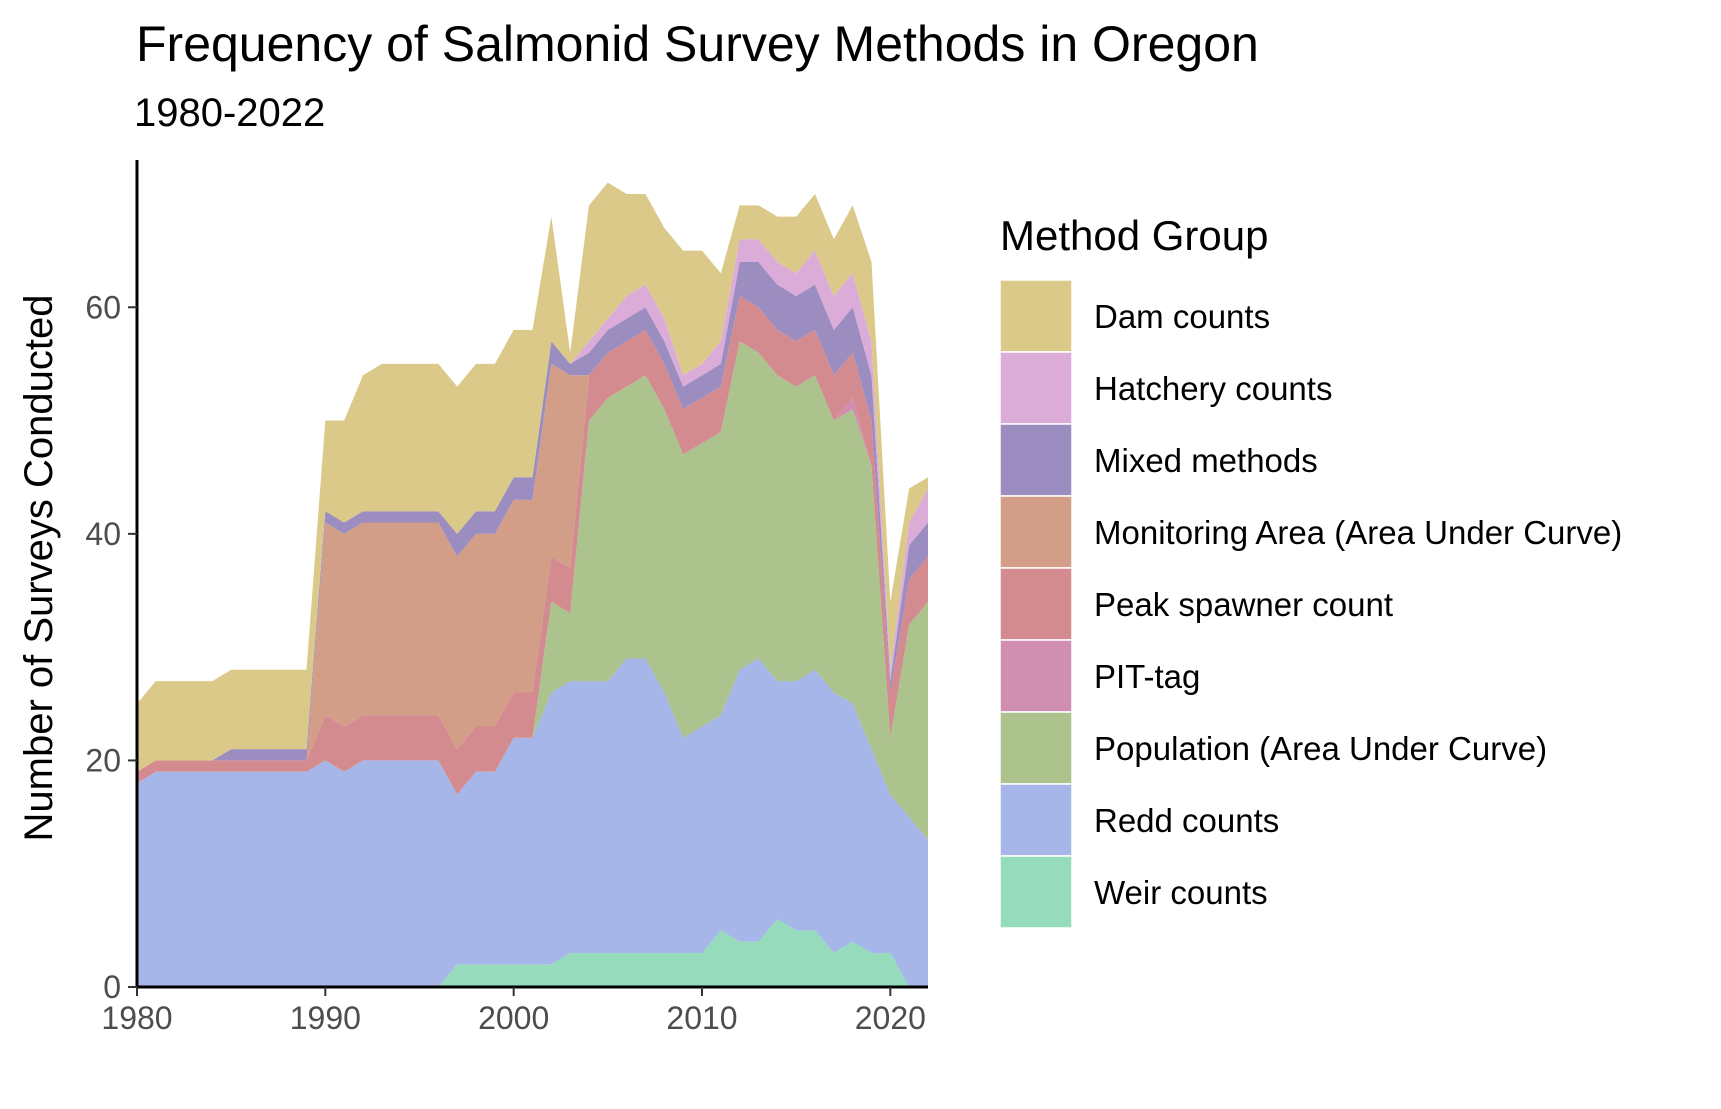 The width and height of the screenshot is (1721, 1109). Describe the element at coordinates (890, 1018) in the screenshot. I see `x-tick-label: 2020` at that location.